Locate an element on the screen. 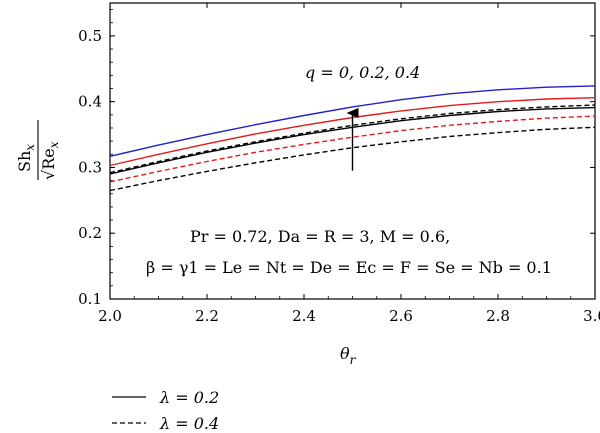  legend-label-dashed: λ = 0.4 is located at coordinates (189, 423).